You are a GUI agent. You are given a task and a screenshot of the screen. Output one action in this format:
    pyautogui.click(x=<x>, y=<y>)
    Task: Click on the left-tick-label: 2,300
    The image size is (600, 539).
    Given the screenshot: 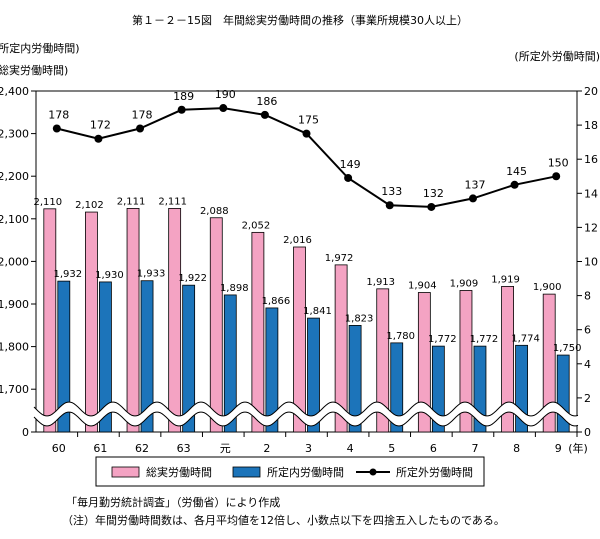 What is the action you would take?
    pyautogui.click(x=14, y=134)
    